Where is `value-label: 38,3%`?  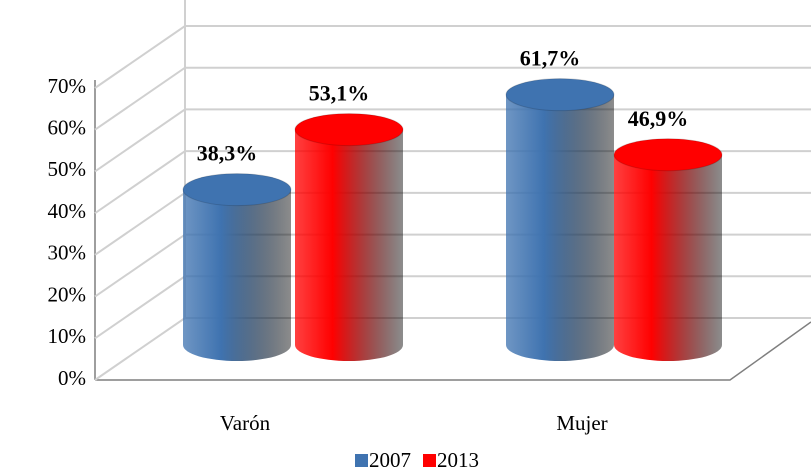
value-label: 38,3% is located at coordinates (227, 153).